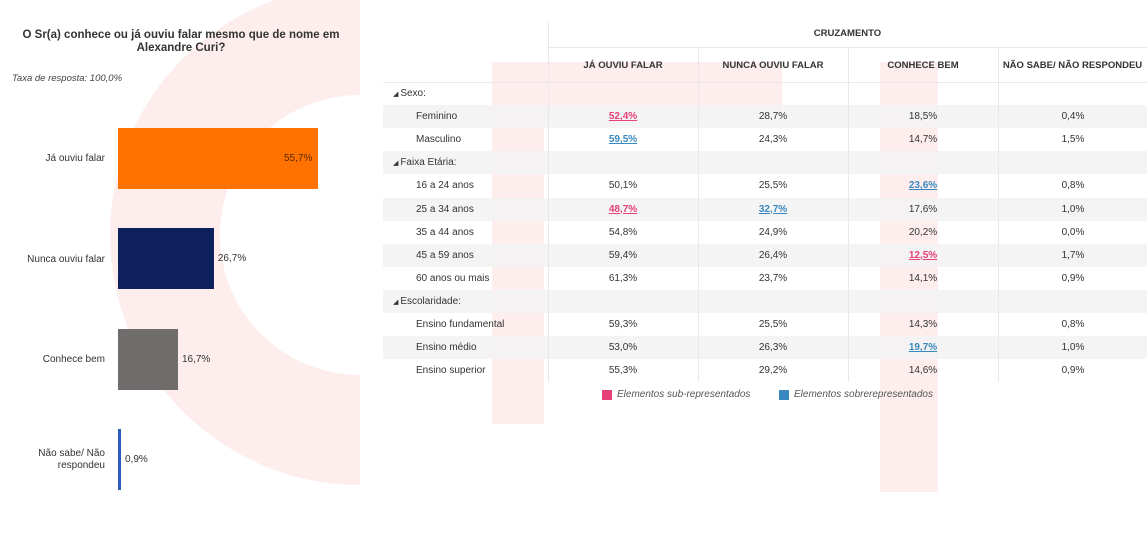 The image size is (1147, 537). Describe the element at coordinates (773, 117) in the screenshot. I see `table-cell: 28,7%` at that location.